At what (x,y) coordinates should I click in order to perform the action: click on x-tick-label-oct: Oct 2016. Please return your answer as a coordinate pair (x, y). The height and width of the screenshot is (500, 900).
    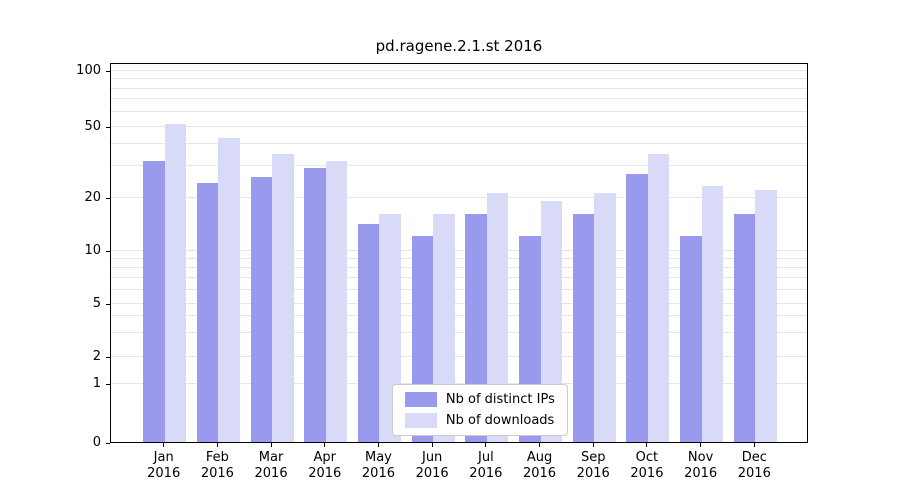
    Looking at the image, I should click on (647, 465).